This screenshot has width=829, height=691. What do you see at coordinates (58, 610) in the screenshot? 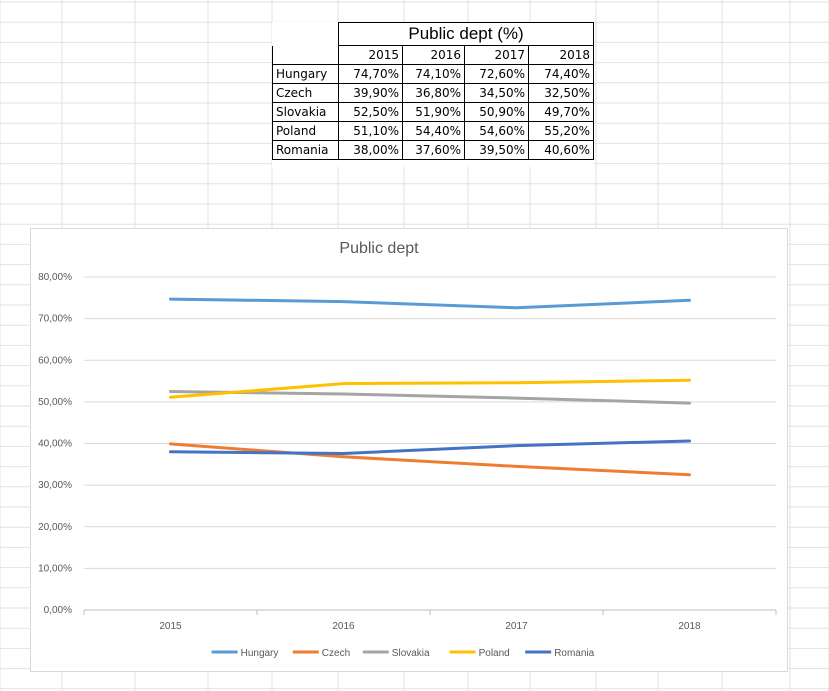
I see `y-tick-label: 0,00%` at bounding box center [58, 610].